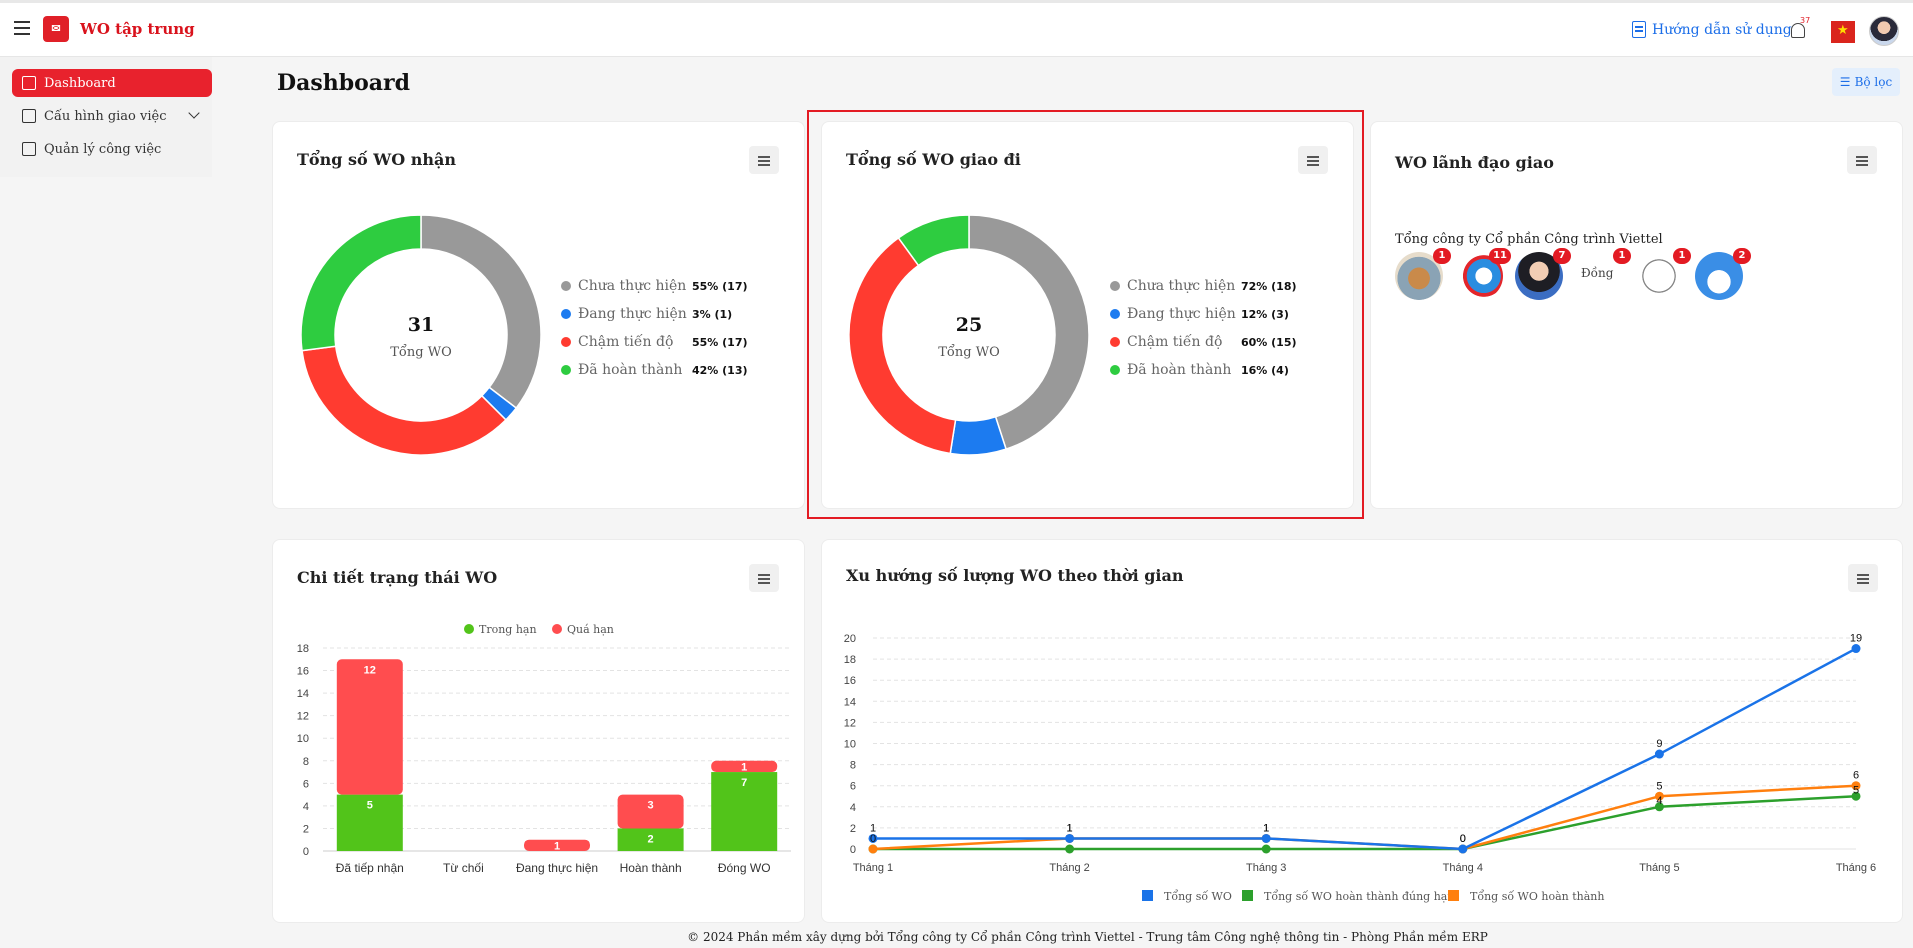 The image size is (1913, 948). What do you see at coordinates (370, 806) in the screenshot?
I see `bar-data-label: 5` at bounding box center [370, 806].